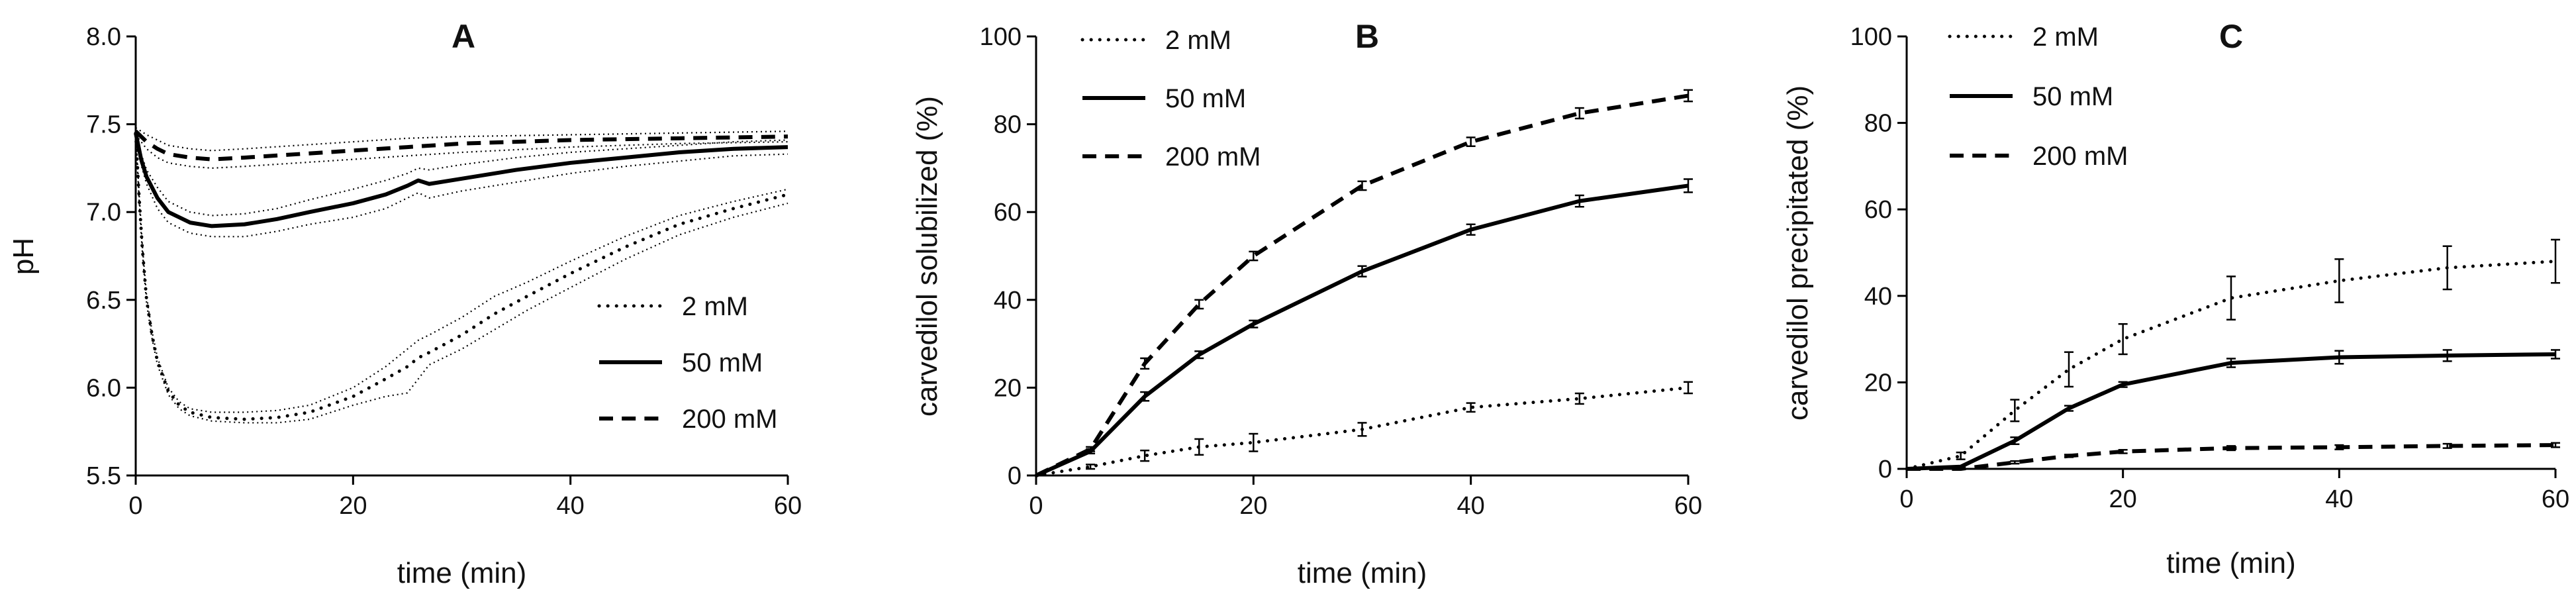  Describe the element at coordinates (2231, 36) in the screenshot. I see `panel-title: C` at that location.